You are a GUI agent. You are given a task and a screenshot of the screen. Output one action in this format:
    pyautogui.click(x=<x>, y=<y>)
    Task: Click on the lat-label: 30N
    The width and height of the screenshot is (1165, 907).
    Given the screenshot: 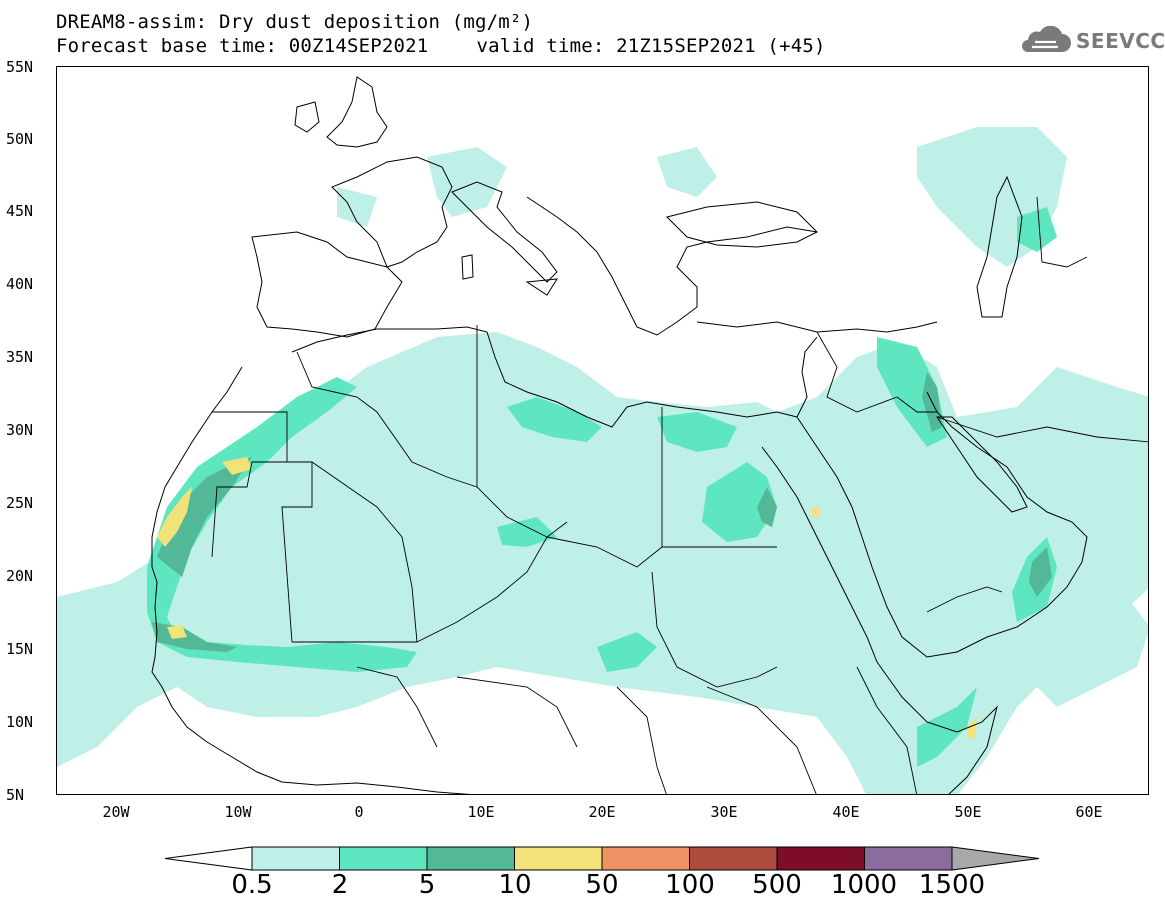 What is the action you would take?
    pyautogui.click(x=20, y=430)
    